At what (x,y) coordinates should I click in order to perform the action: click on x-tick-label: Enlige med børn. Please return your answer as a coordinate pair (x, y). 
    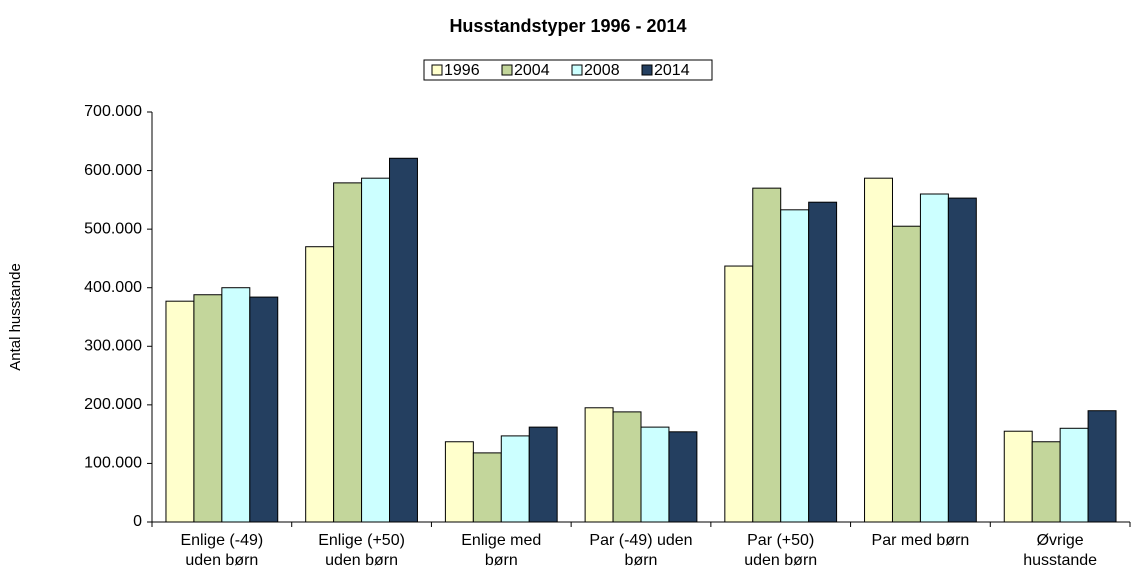
    Looking at the image, I should click on (501, 550).